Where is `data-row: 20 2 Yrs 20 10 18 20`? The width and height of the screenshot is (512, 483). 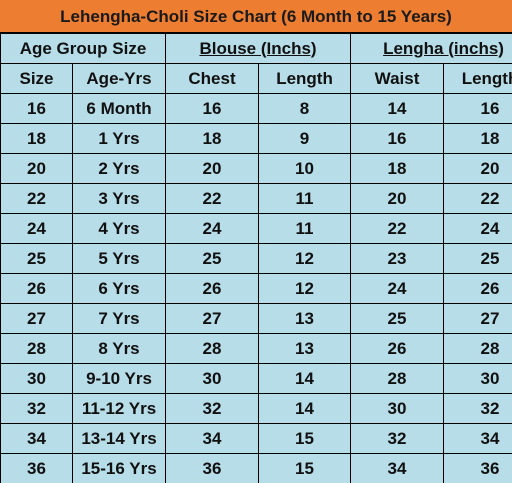 data-row: 20 2 Yrs 20 10 18 20 is located at coordinates (256, 168).